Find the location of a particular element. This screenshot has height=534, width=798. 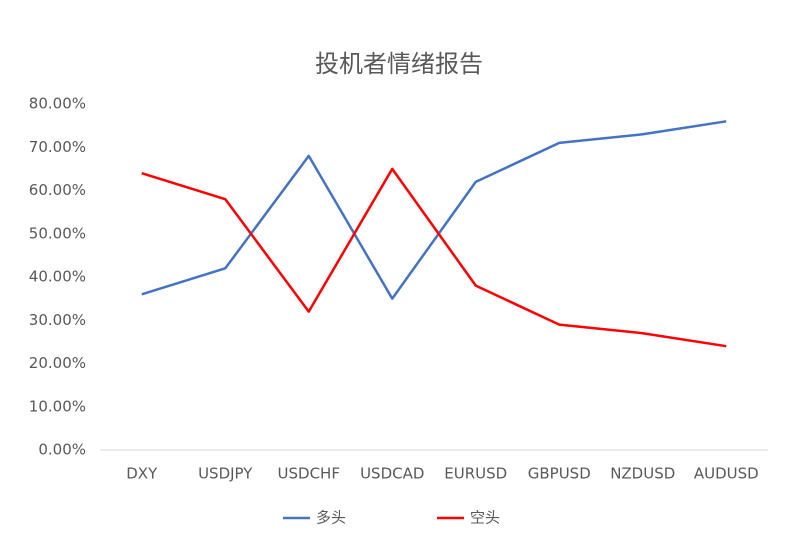

chart-title: 投机者情绪报告 is located at coordinates (399, 64).